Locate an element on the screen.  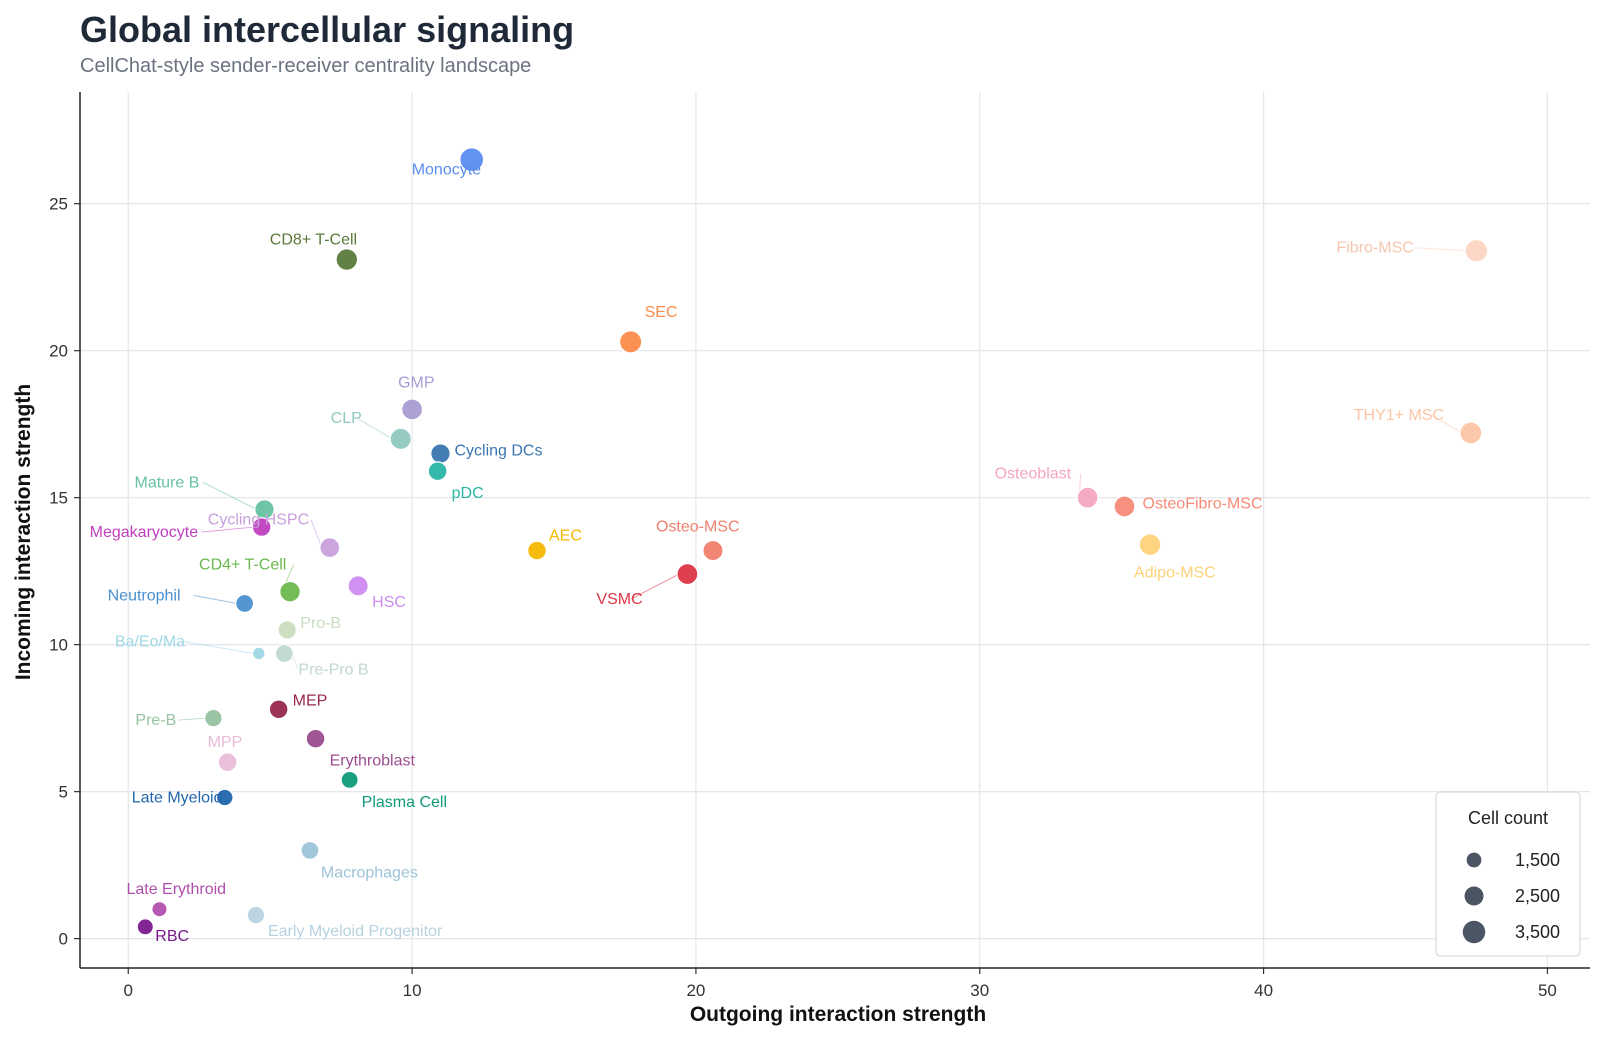
x-tick-label: 0 is located at coordinates (128, 990).